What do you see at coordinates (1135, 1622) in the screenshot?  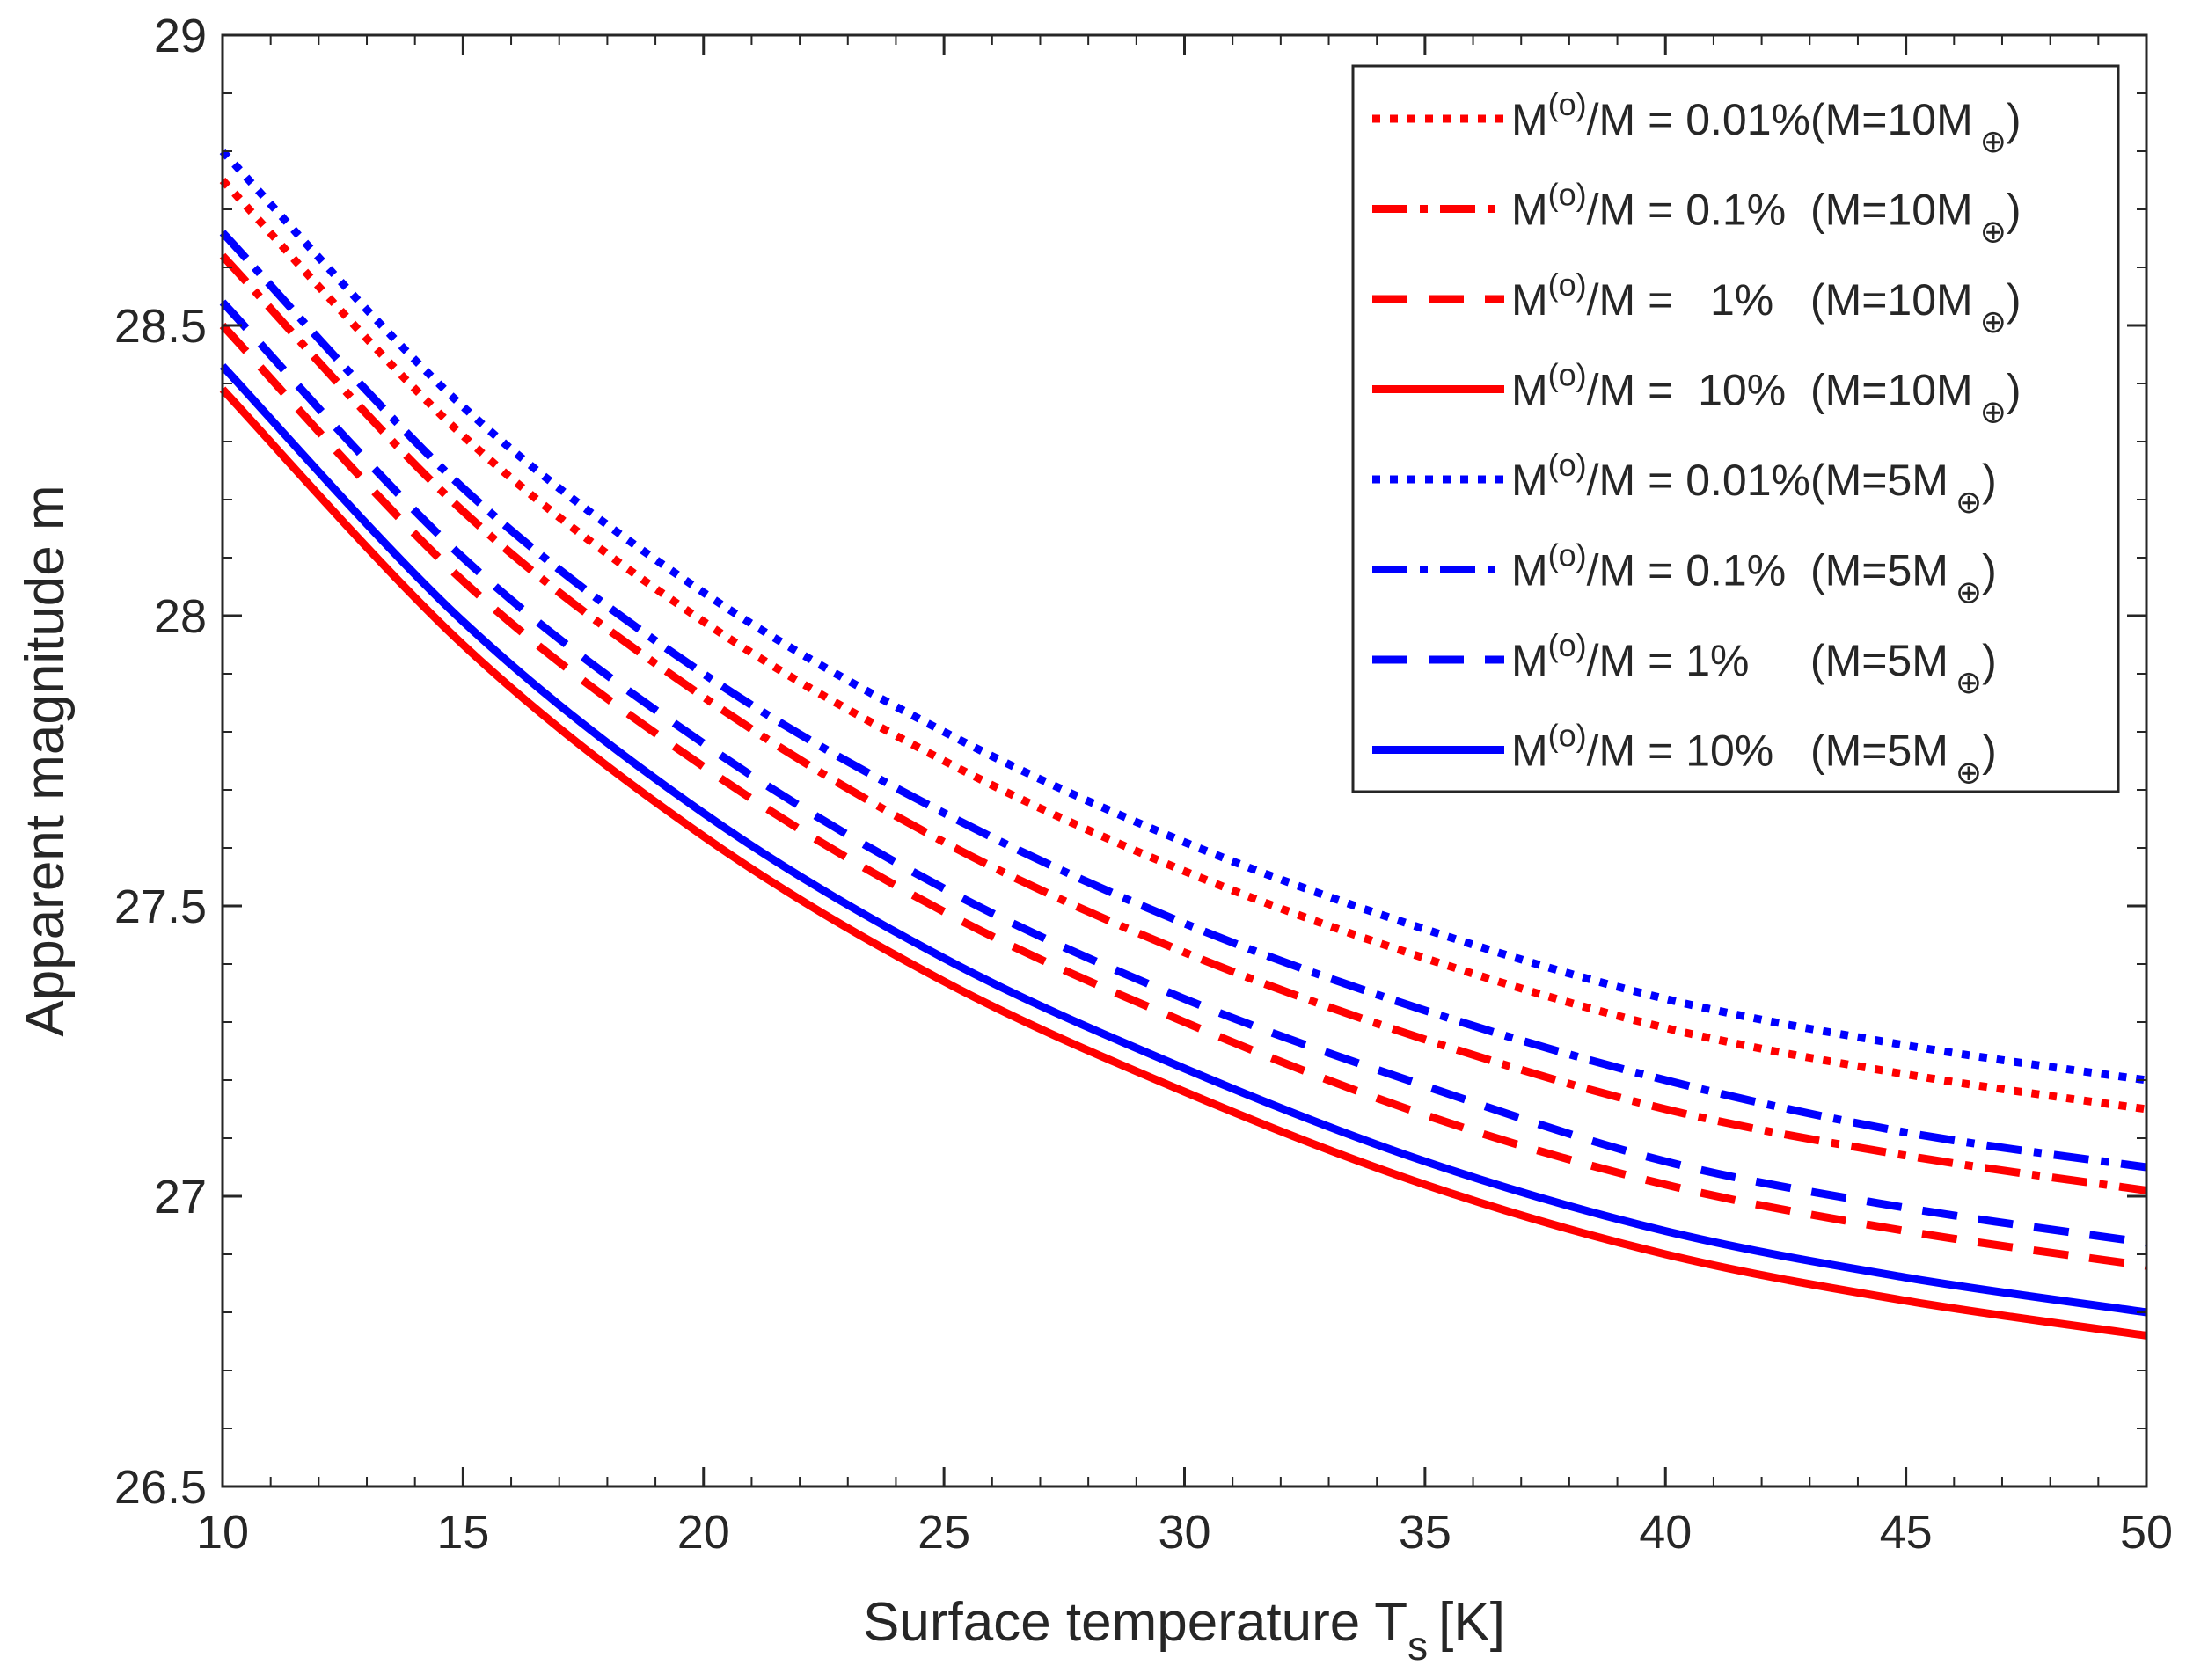 I see `x-axis-label-main: Surface temperature T` at bounding box center [1135, 1622].